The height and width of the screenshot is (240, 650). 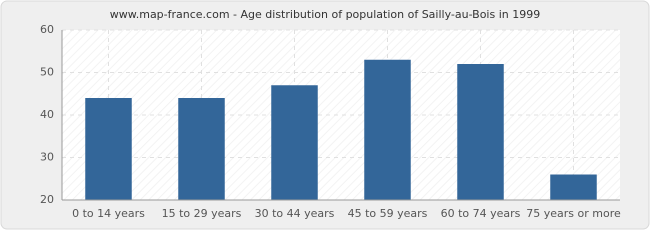 What do you see at coordinates (202, 213) in the screenshot?
I see `x-tick-label: 15 to 29 years` at bounding box center [202, 213].